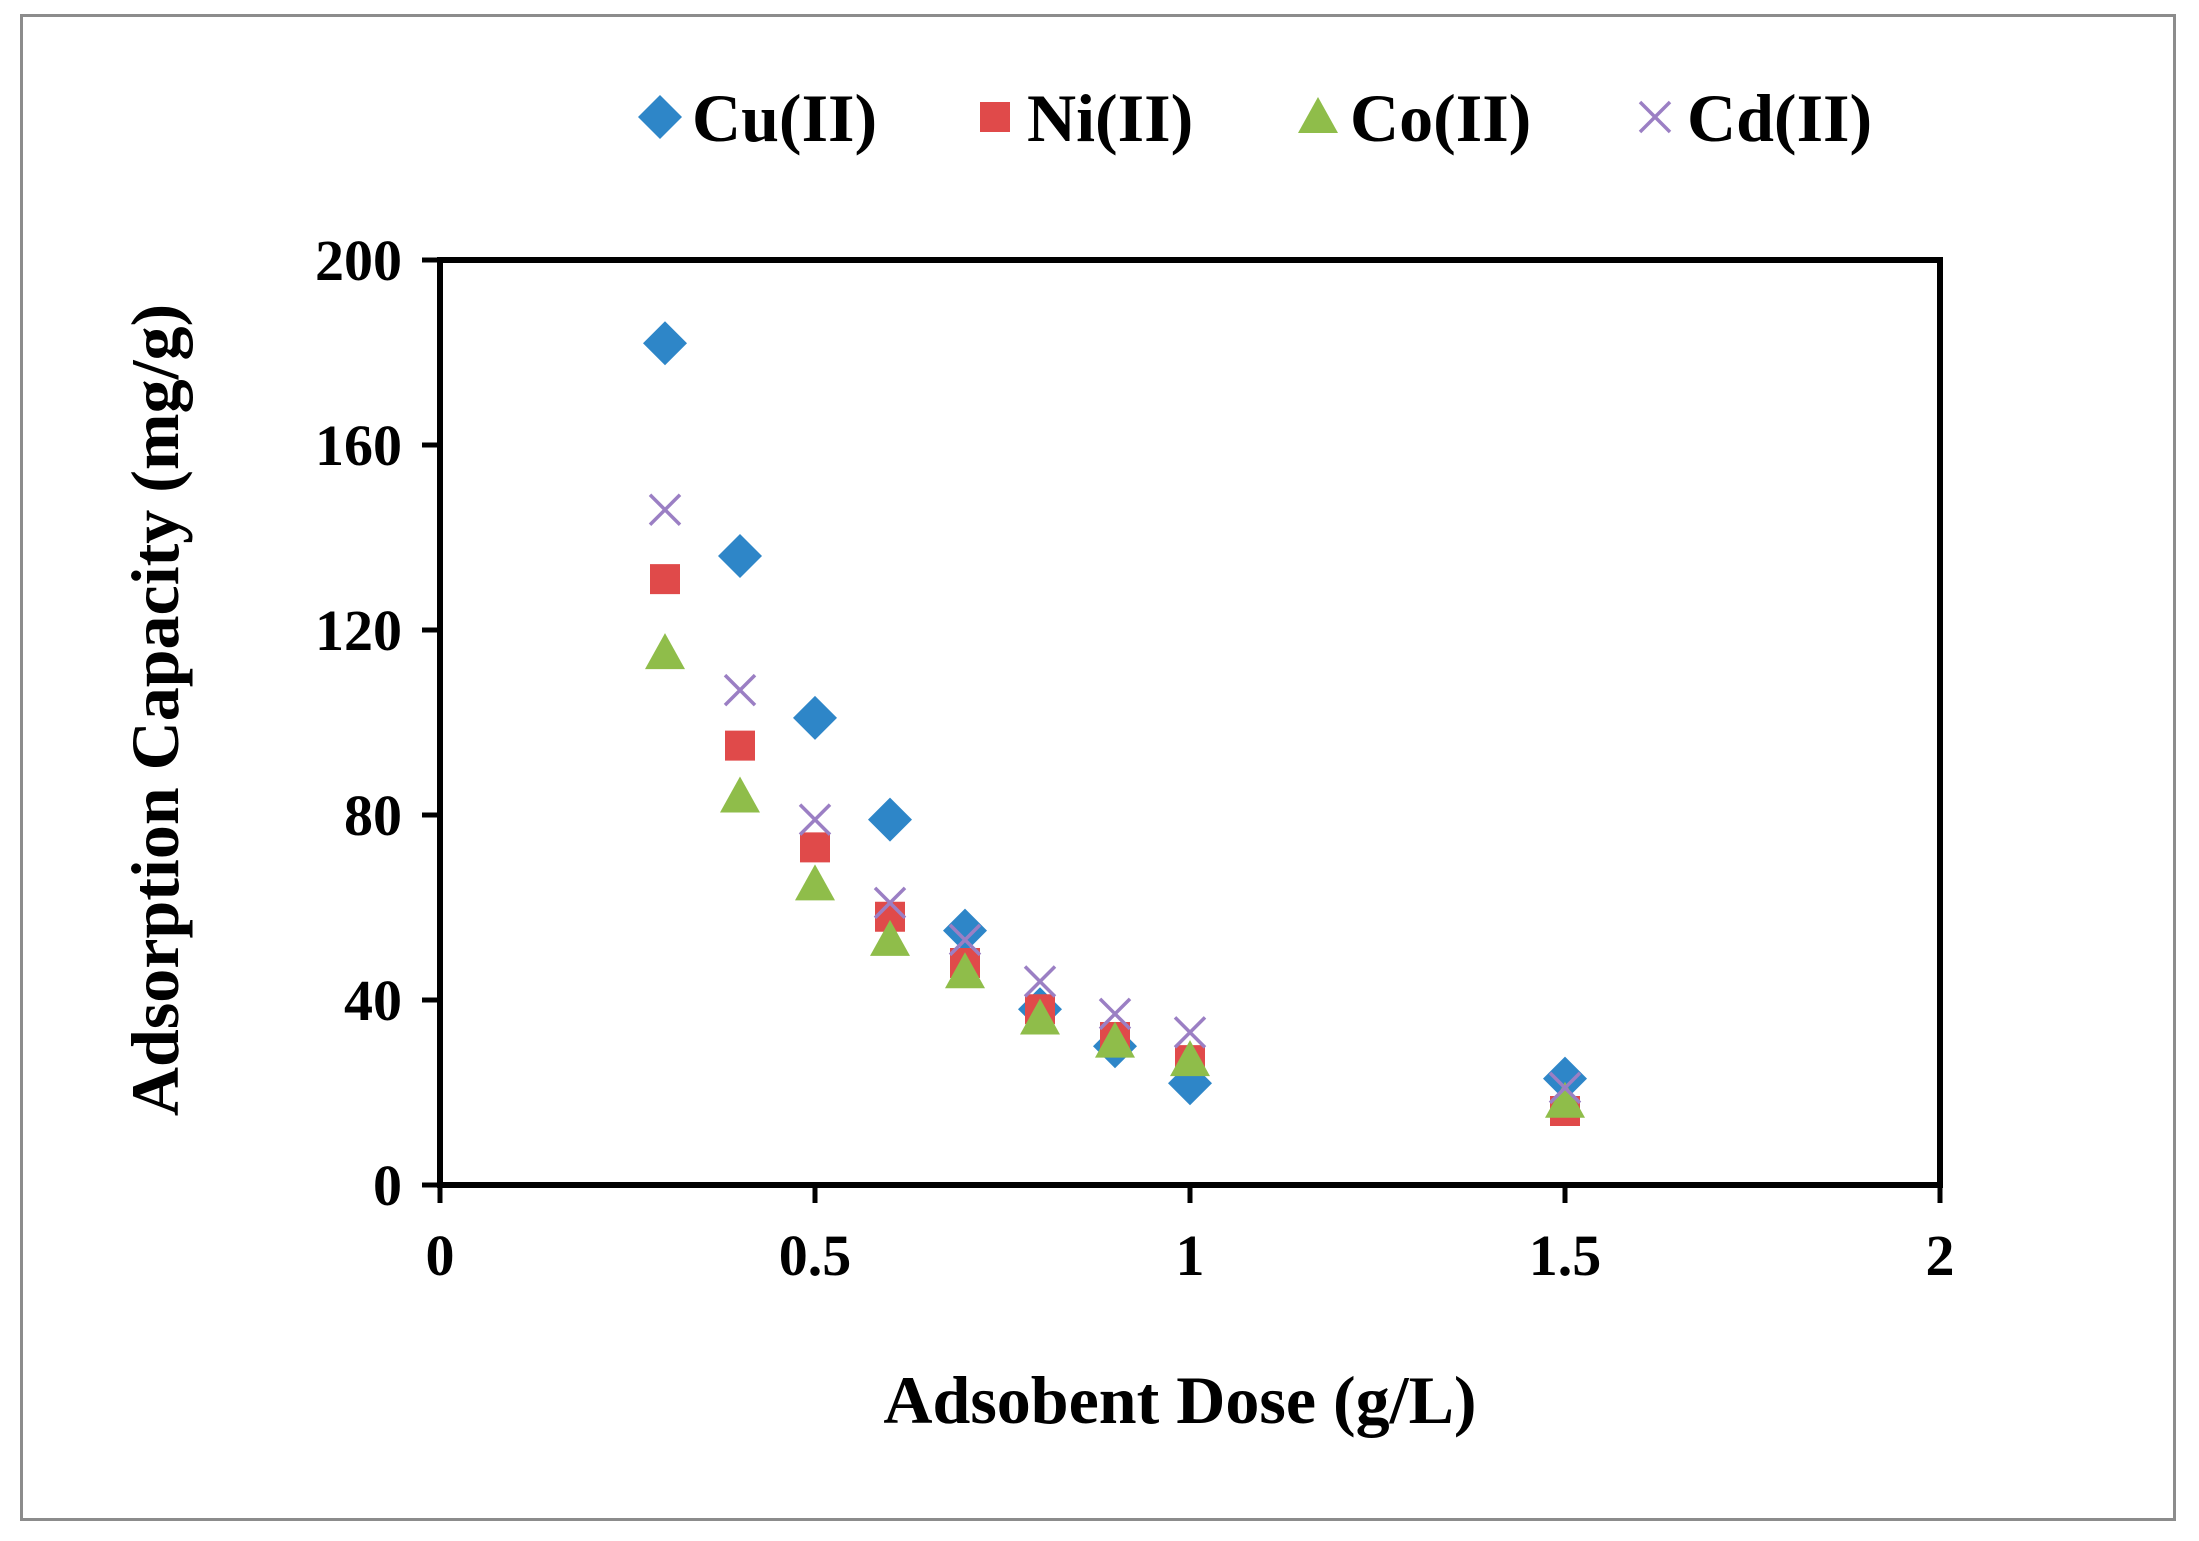  I want to click on legend-label-niii: Ni(II), so click(1110, 118).